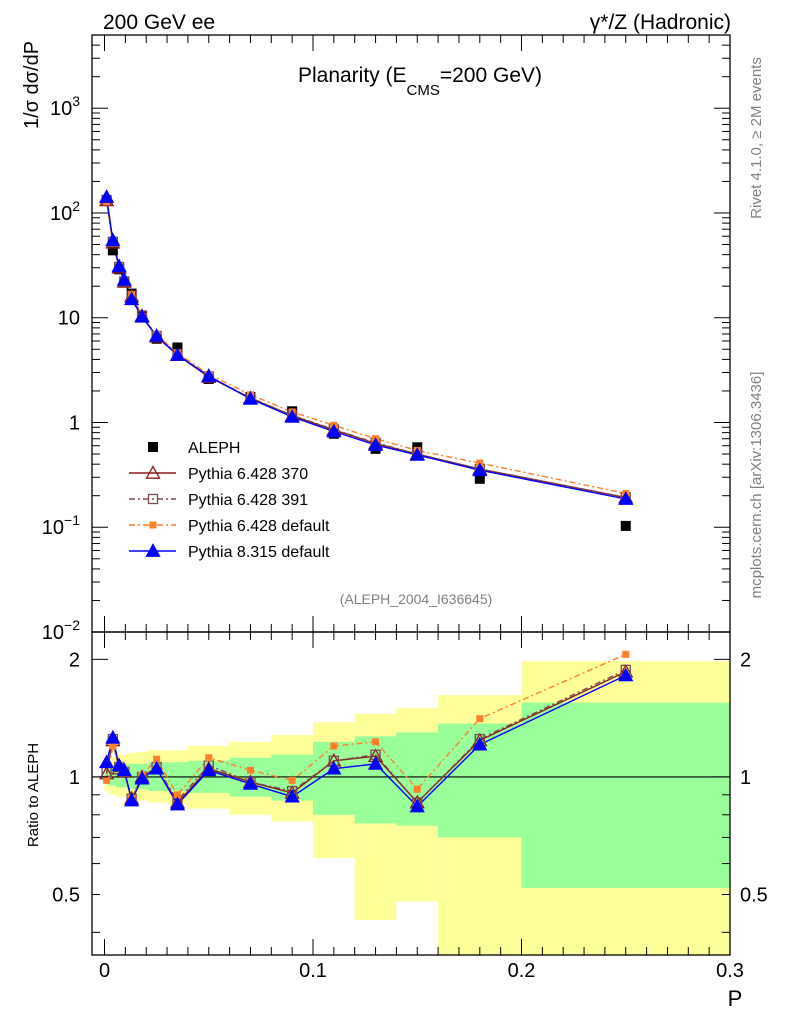 This screenshot has width=786, height=1024. I want to click on top-y-tick-label-2: 1, so click(74, 423).